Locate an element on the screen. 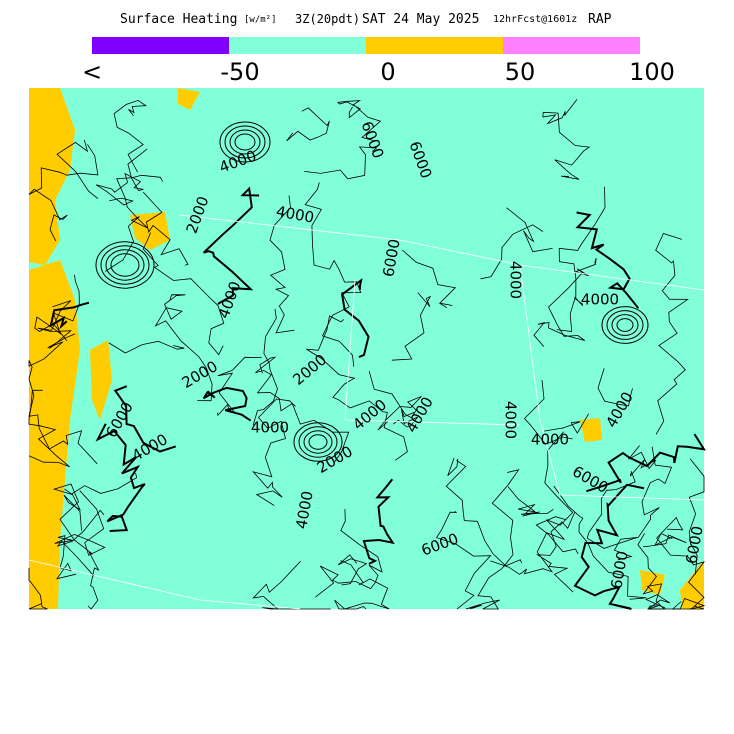  time: 3Z(20pdt) is located at coordinates (327, 19).